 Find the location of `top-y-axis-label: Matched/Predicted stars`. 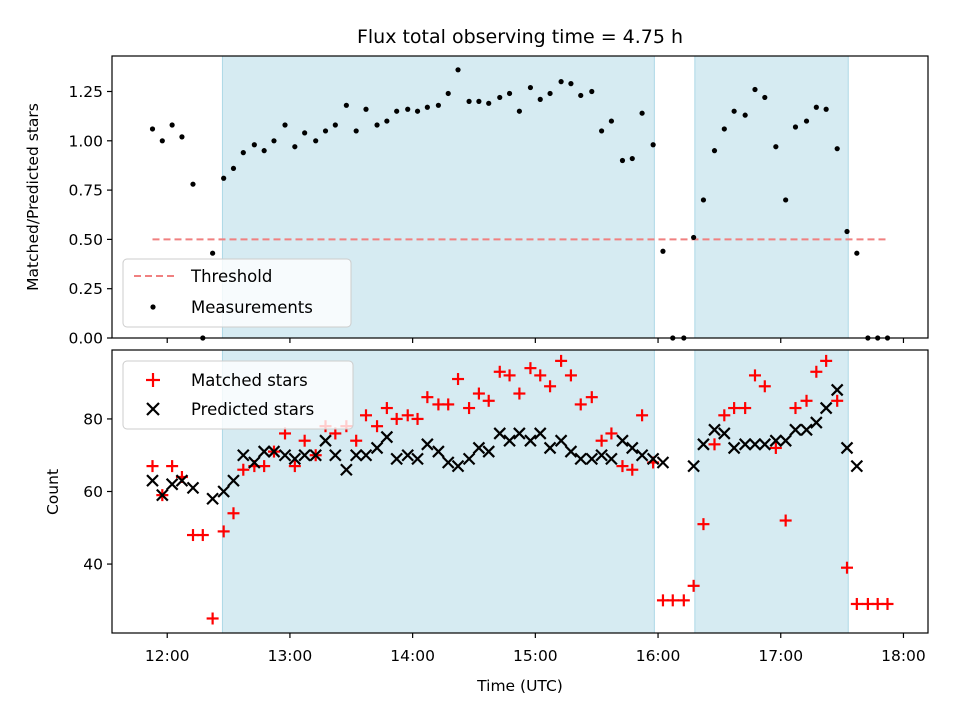

top-y-axis-label: Matched/Predicted stars is located at coordinates (33, 197).